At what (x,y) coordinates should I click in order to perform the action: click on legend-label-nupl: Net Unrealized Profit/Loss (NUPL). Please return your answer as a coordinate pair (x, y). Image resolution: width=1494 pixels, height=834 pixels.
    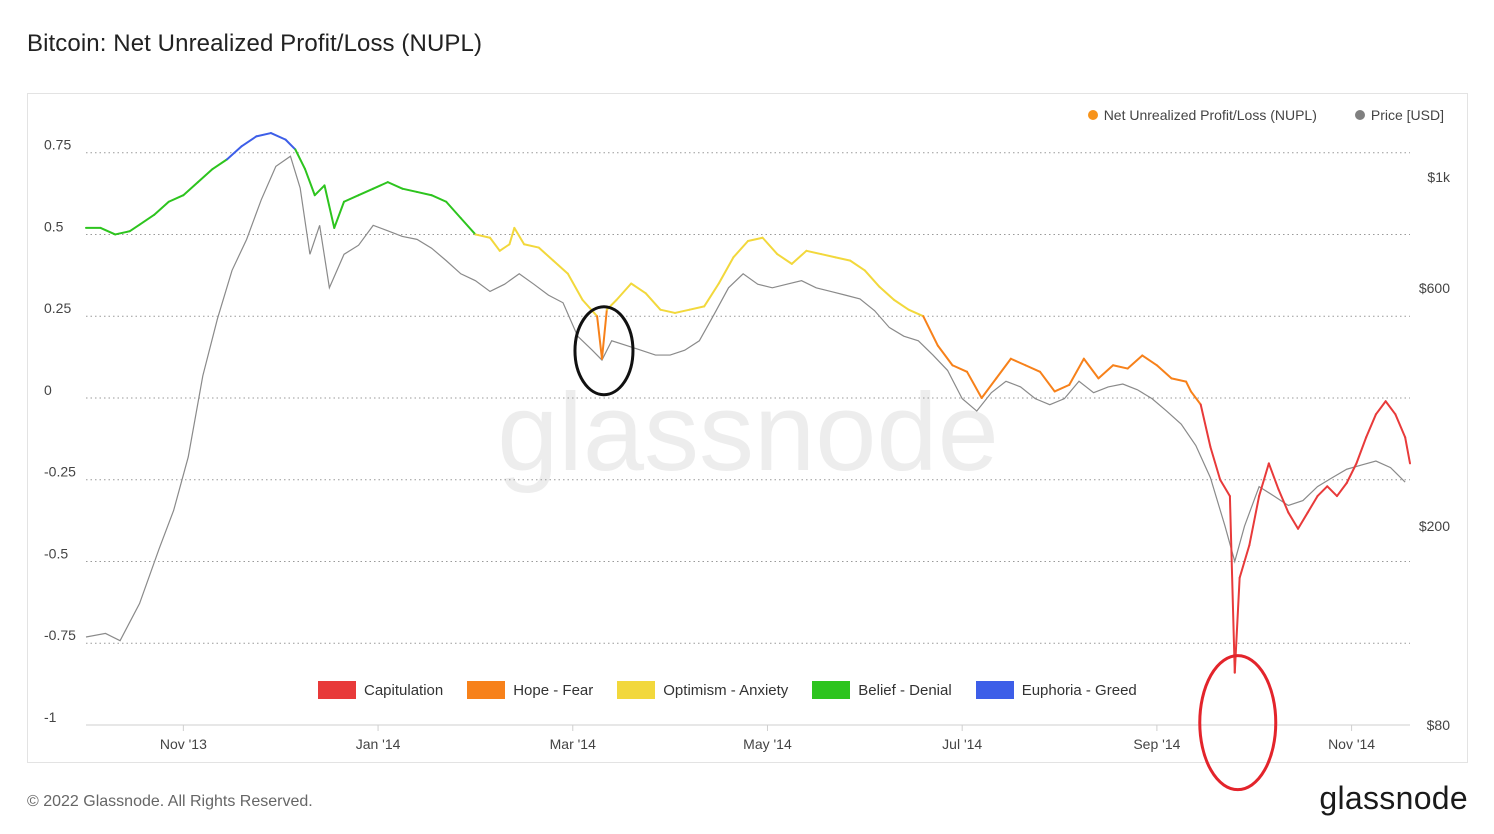
    Looking at the image, I should click on (1210, 115).